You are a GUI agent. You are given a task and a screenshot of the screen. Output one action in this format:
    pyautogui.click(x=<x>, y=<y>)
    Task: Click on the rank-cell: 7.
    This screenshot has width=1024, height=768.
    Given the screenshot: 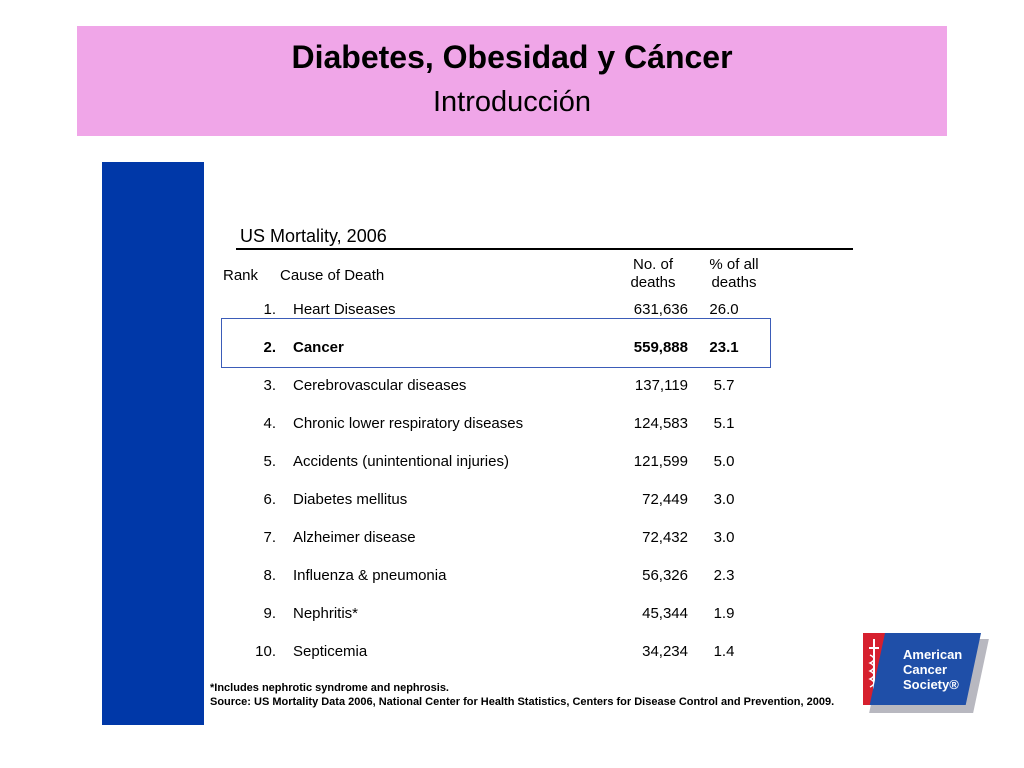 What is the action you would take?
    pyautogui.click(x=269, y=537)
    